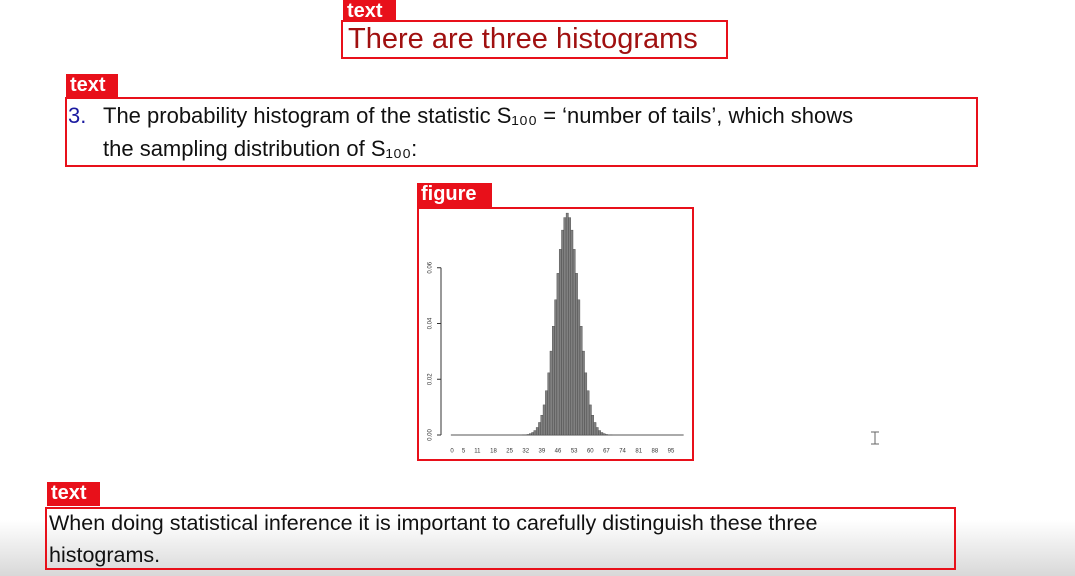 This screenshot has height=576, width=1075. What do you see at coordinates (431, 267) in the screenshot?
I see `y-tick-label: 0.06` at bounding box center [431, 267].